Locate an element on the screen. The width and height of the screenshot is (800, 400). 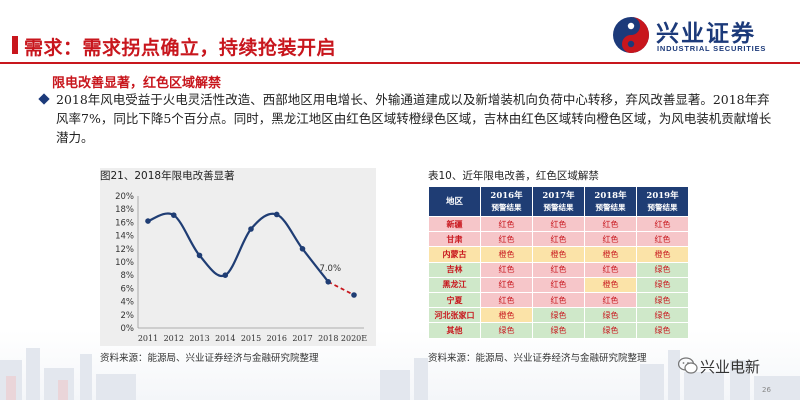
y-tick-label: 18% is located at coordinates (124, 210).